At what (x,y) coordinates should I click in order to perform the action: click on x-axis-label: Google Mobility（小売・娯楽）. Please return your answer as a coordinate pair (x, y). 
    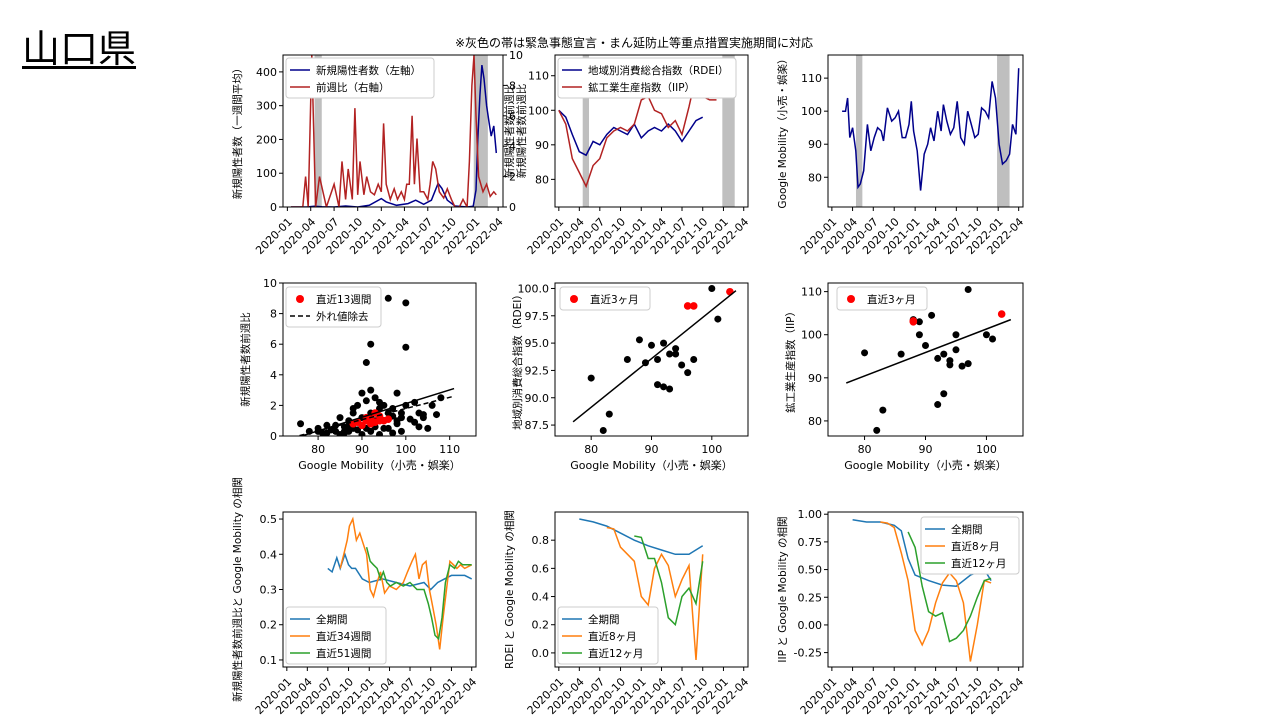
    Looking at the image, I should click on (379, 465).